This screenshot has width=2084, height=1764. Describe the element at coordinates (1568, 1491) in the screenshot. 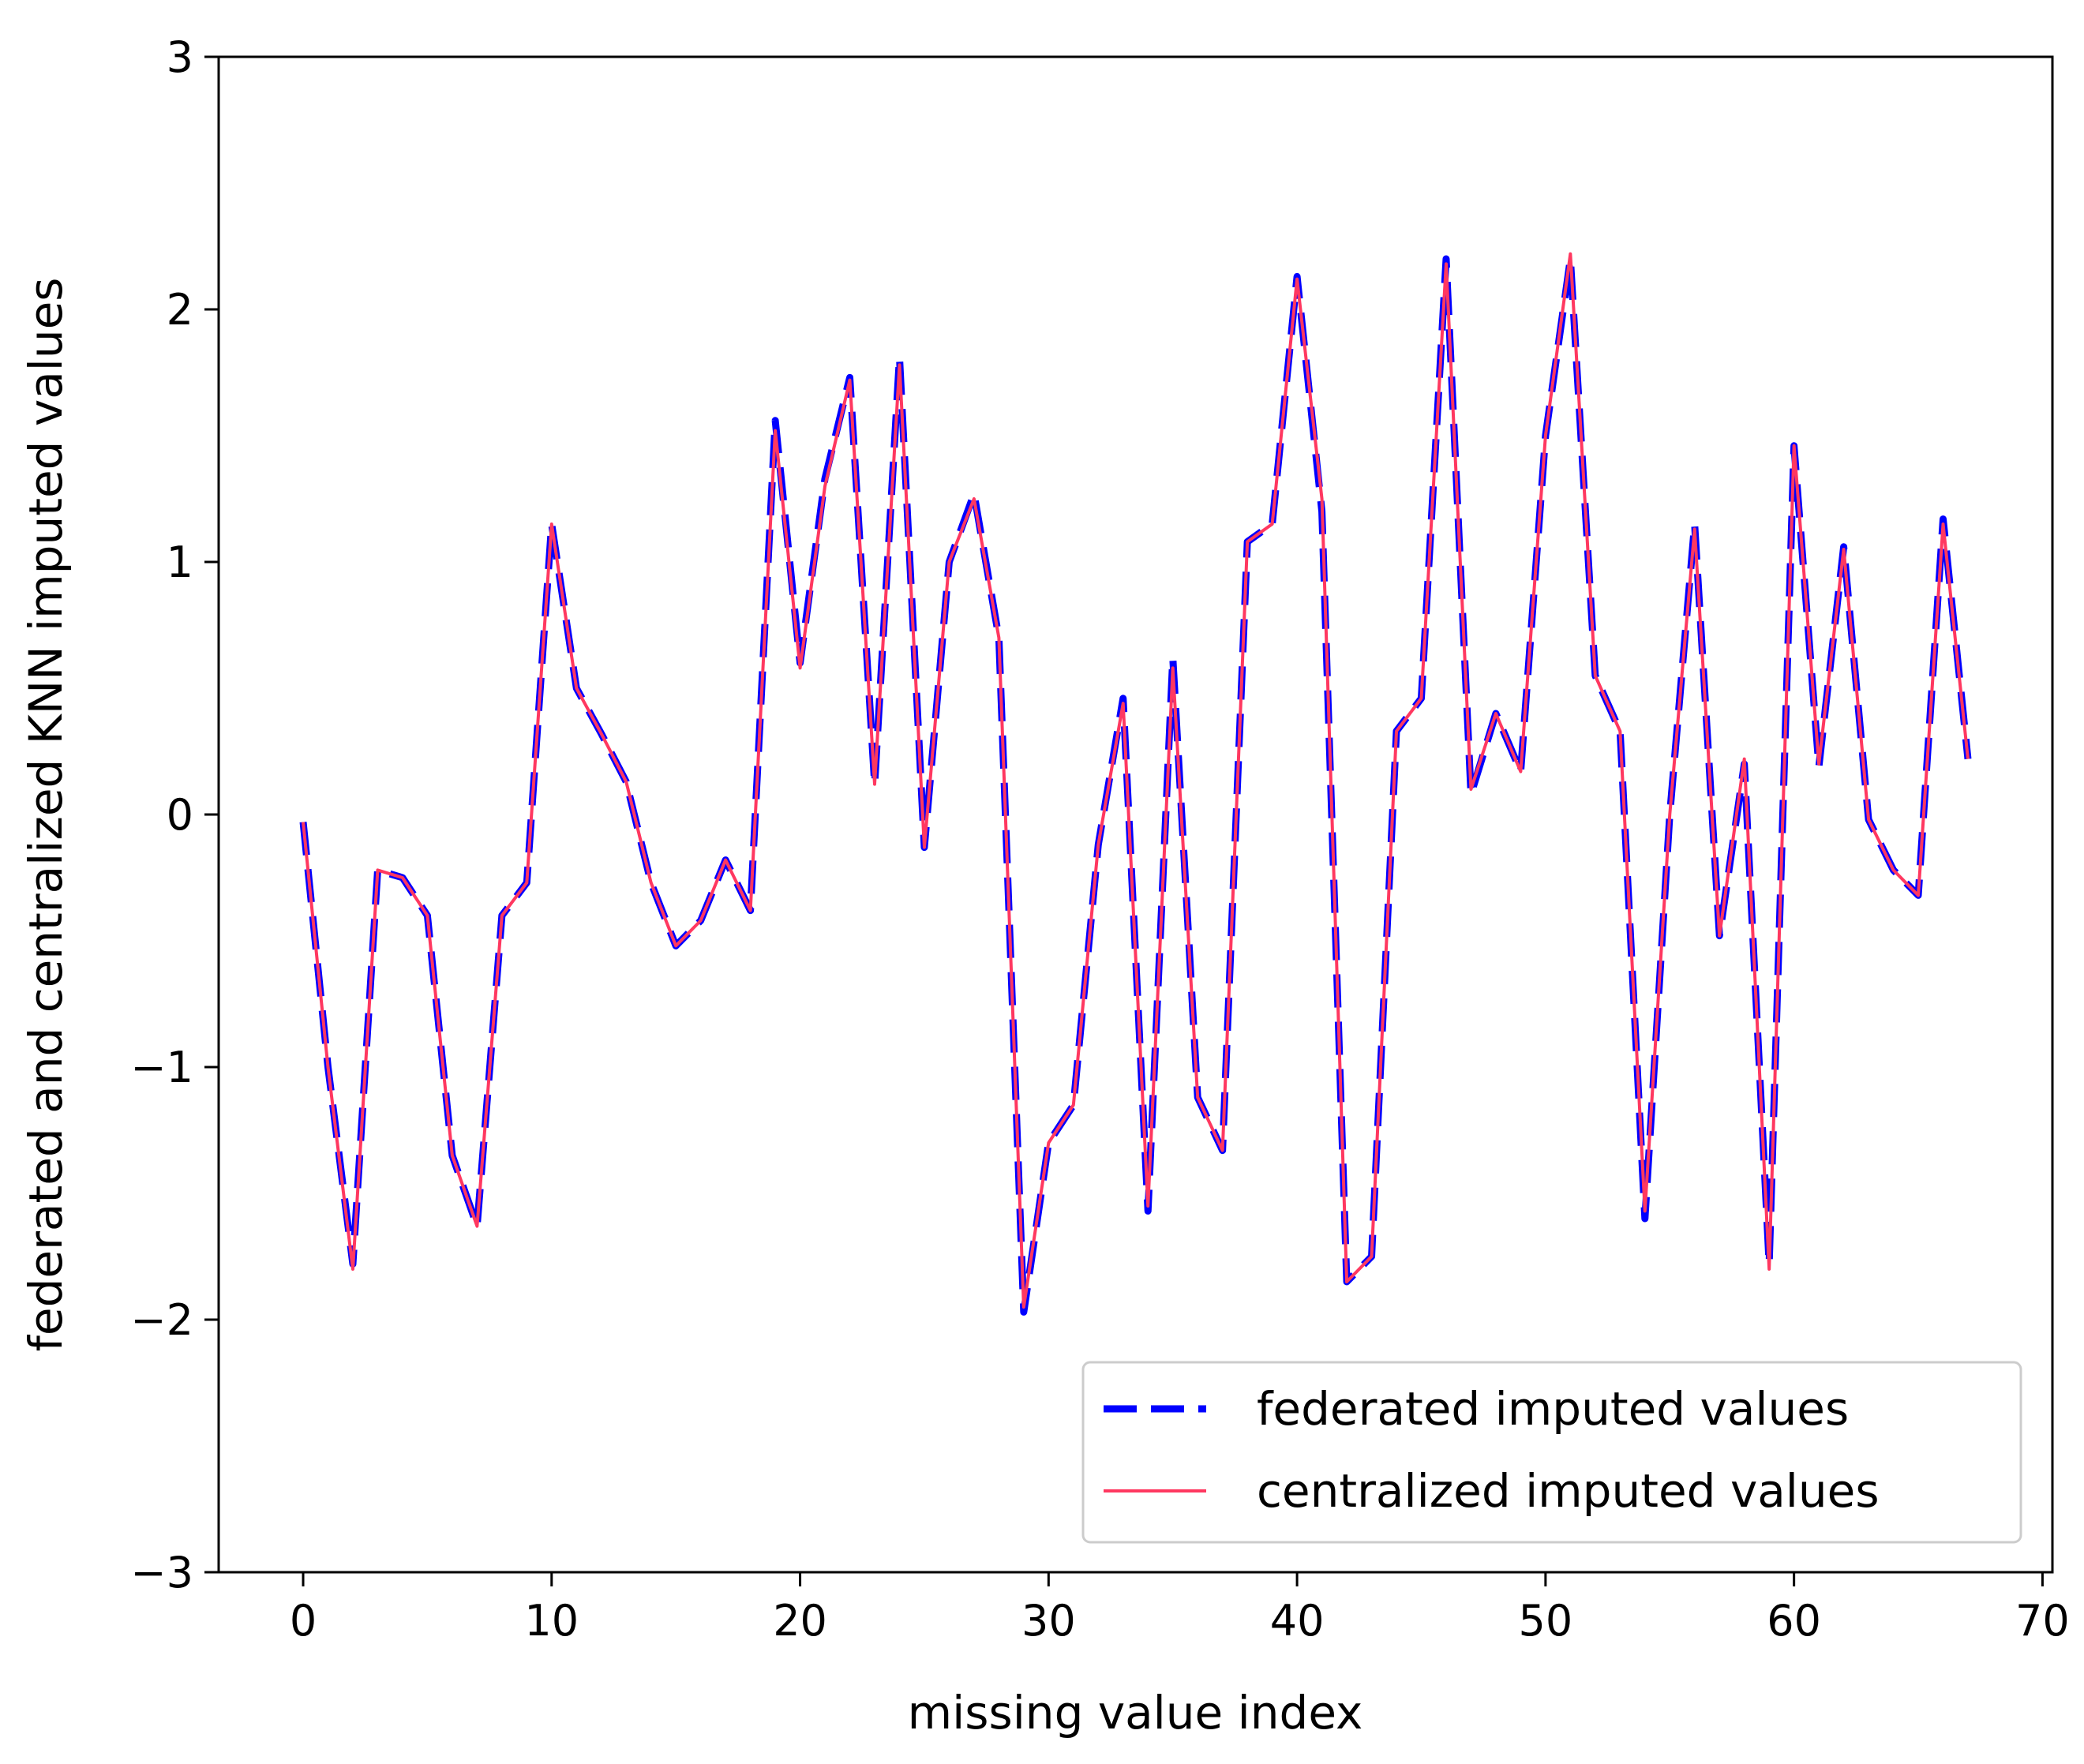

I see `legend-centralized-label: centralized imputed values` at that location.